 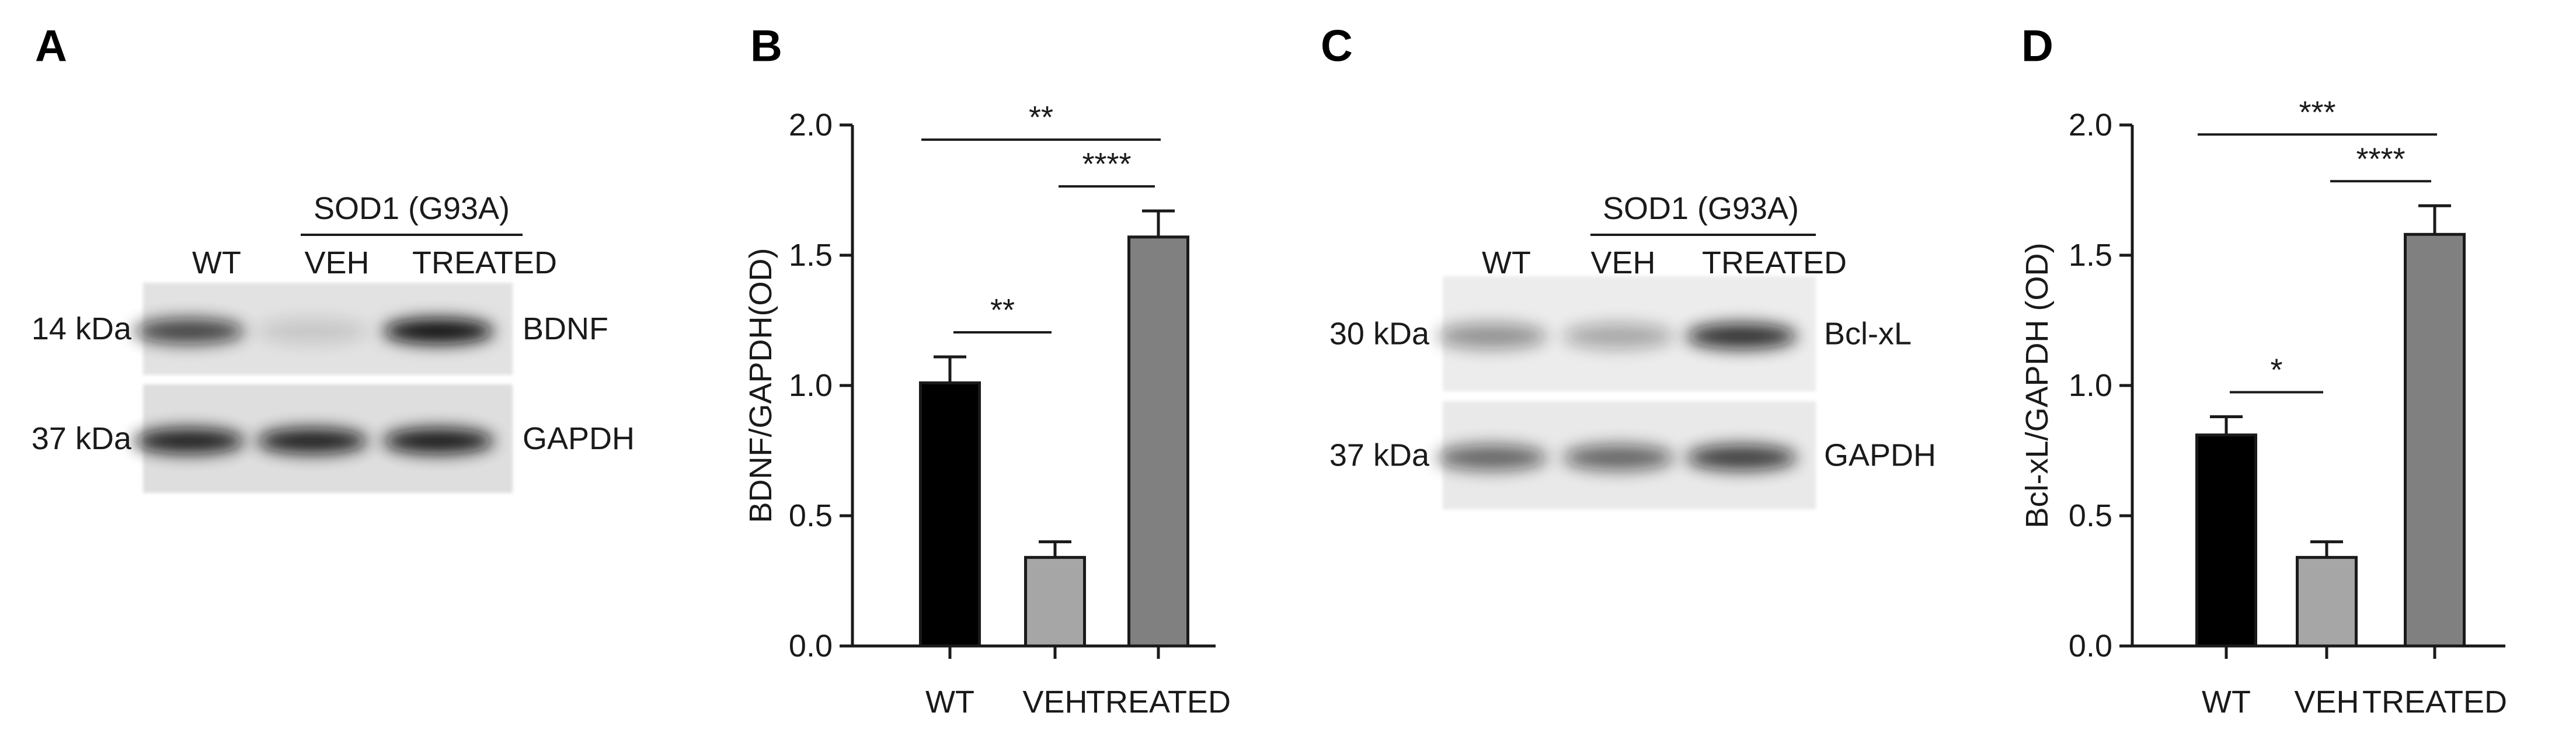 What do you see at coordinates (82, 328) in the screenshot?
I see `size-label: 14 kDa` at bounding box center [82, 328].